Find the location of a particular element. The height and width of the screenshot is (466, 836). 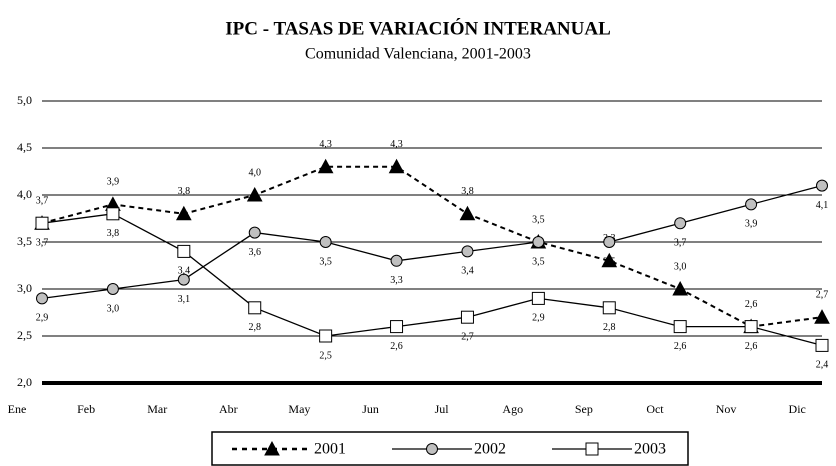

y-tick-label: 3,0 is located at coordinates (24, 288).